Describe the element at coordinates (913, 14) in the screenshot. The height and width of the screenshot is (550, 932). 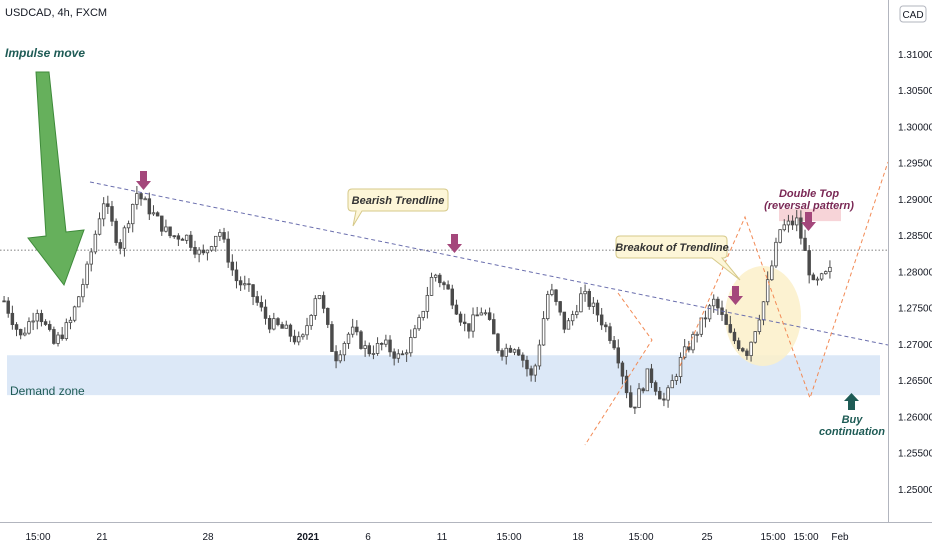
I see `currency-badge: CAD` at that location.